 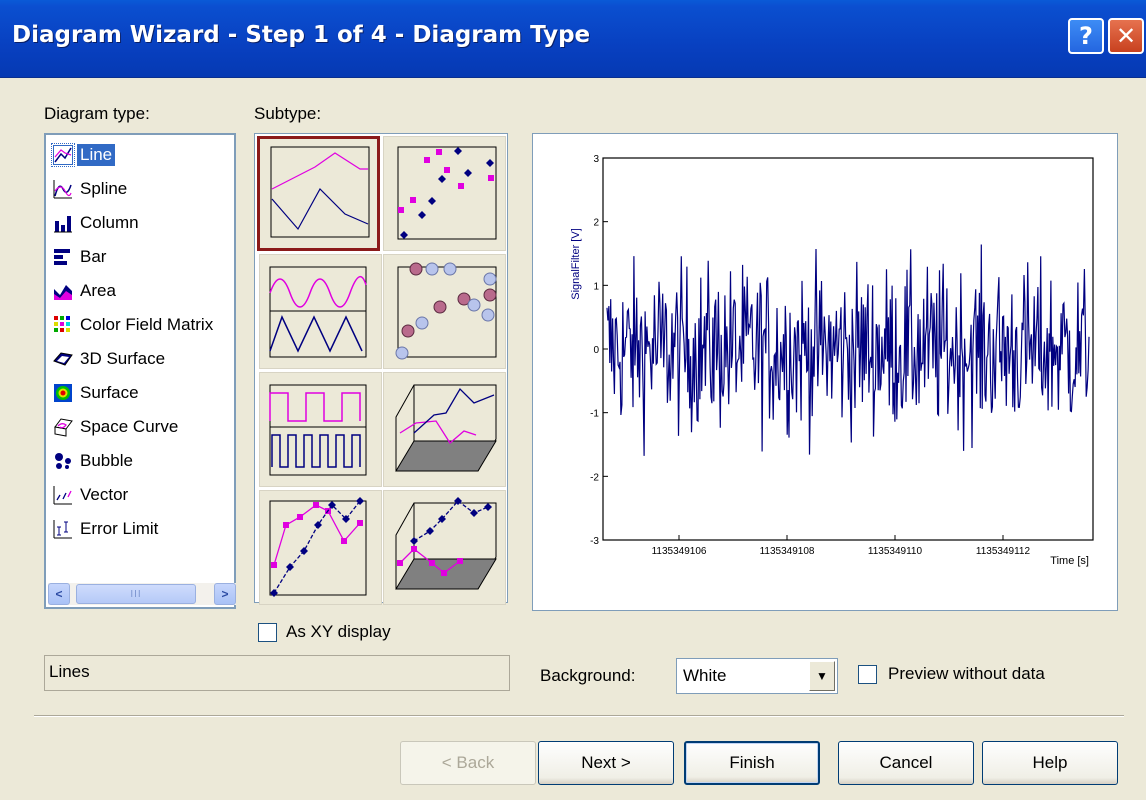 I want to click on subtype-steps, so click(x=320, y=429).